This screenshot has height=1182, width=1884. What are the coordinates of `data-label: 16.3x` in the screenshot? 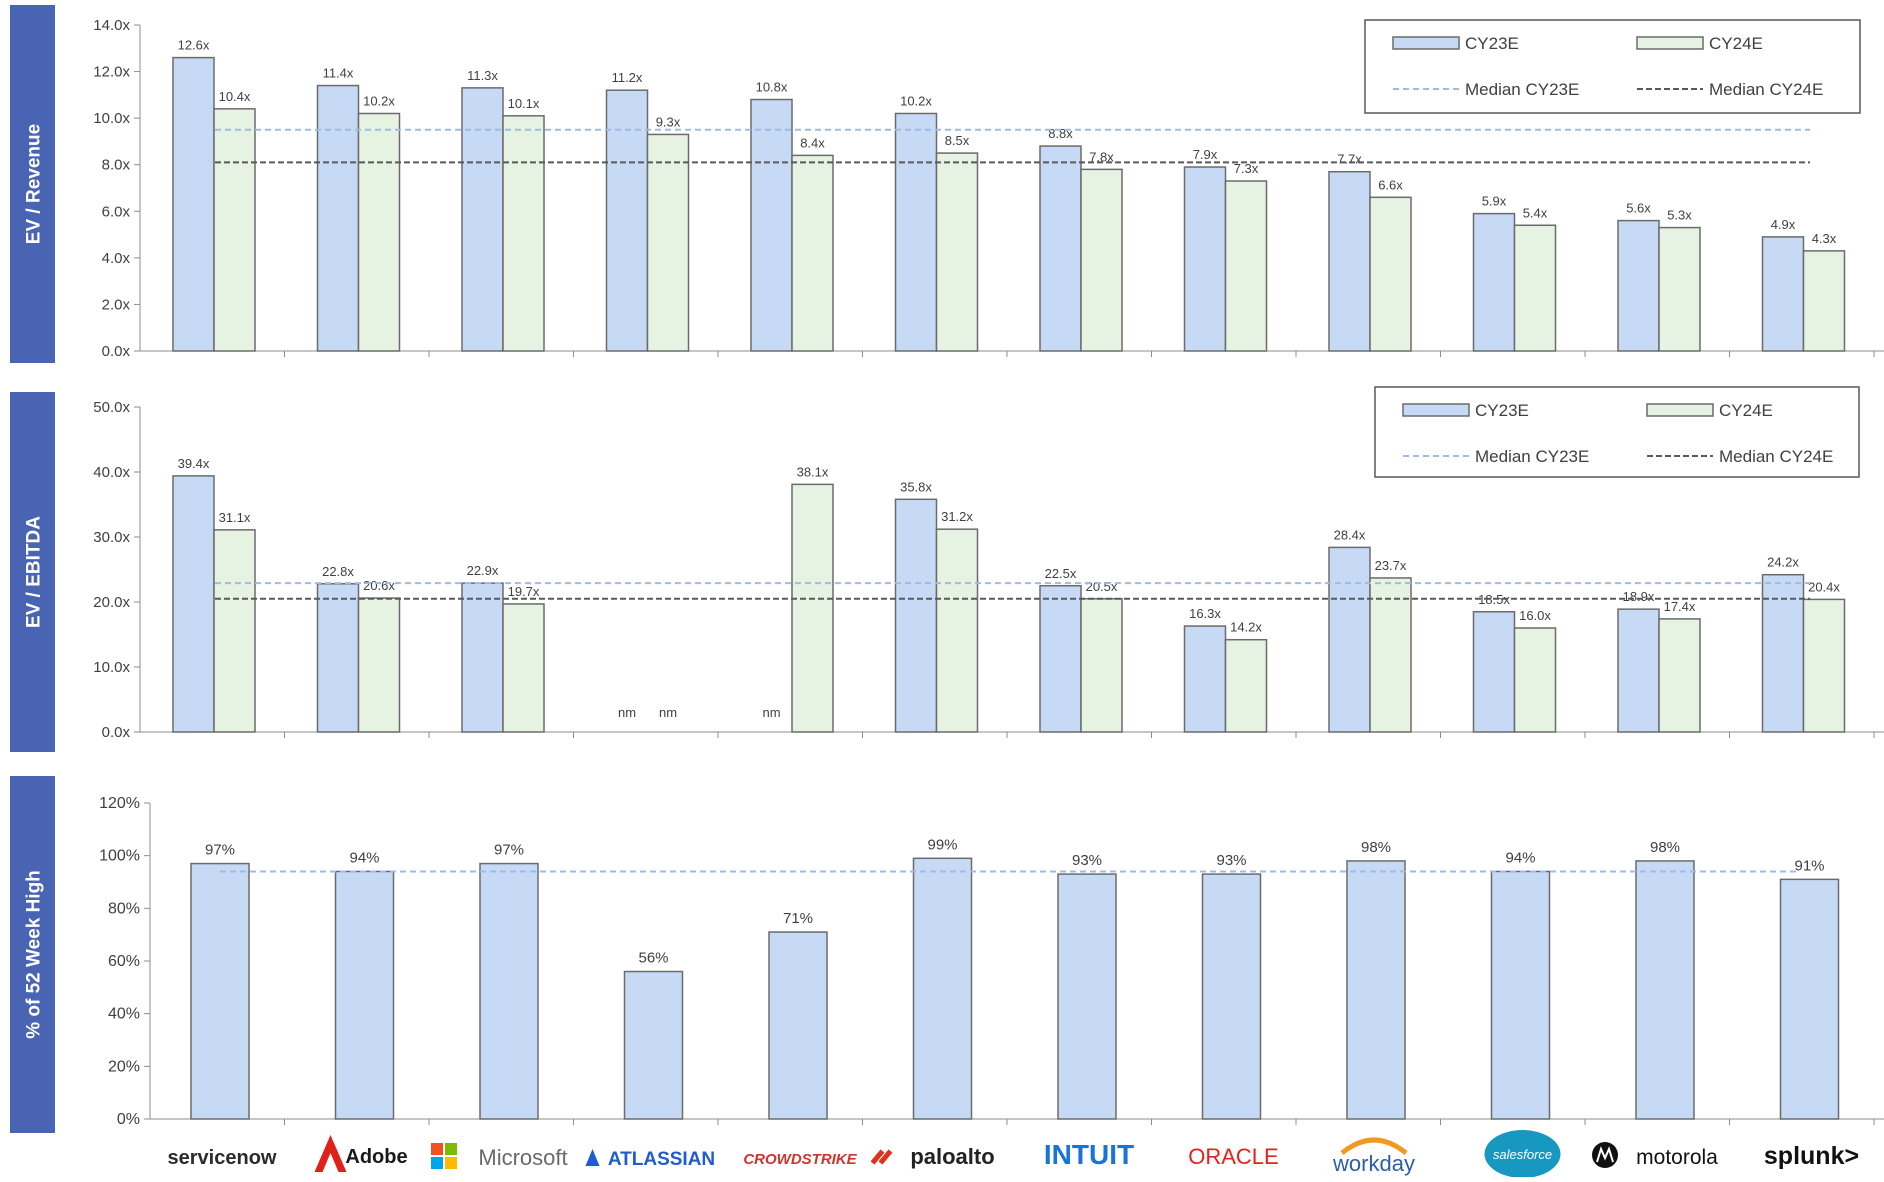 It's located at (1205, 613).